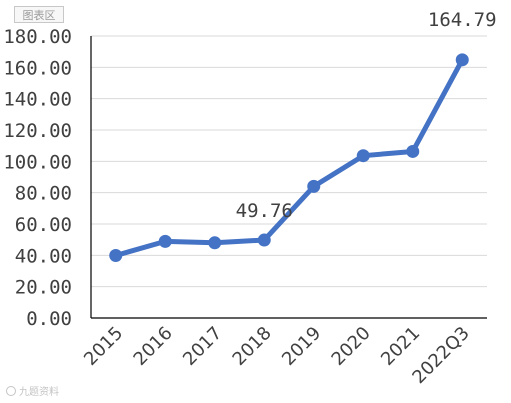  I want to click on y-tick-label: 0.00, so click(49, 319).